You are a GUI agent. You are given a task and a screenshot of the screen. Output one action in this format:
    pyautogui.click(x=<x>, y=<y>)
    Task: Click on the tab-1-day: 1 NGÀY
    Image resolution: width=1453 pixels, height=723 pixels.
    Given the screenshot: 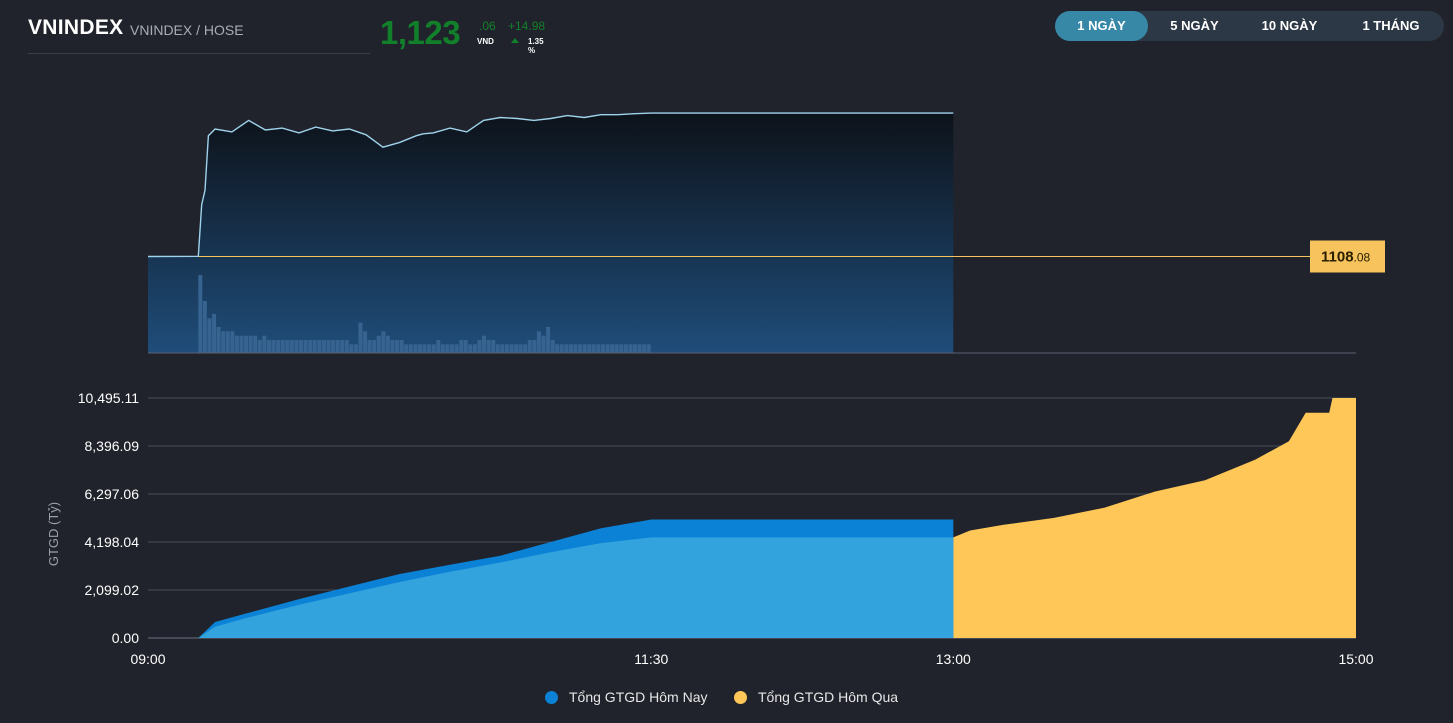 What is the action you would take?
    pyautogui.click(x=1101, y=26)
    